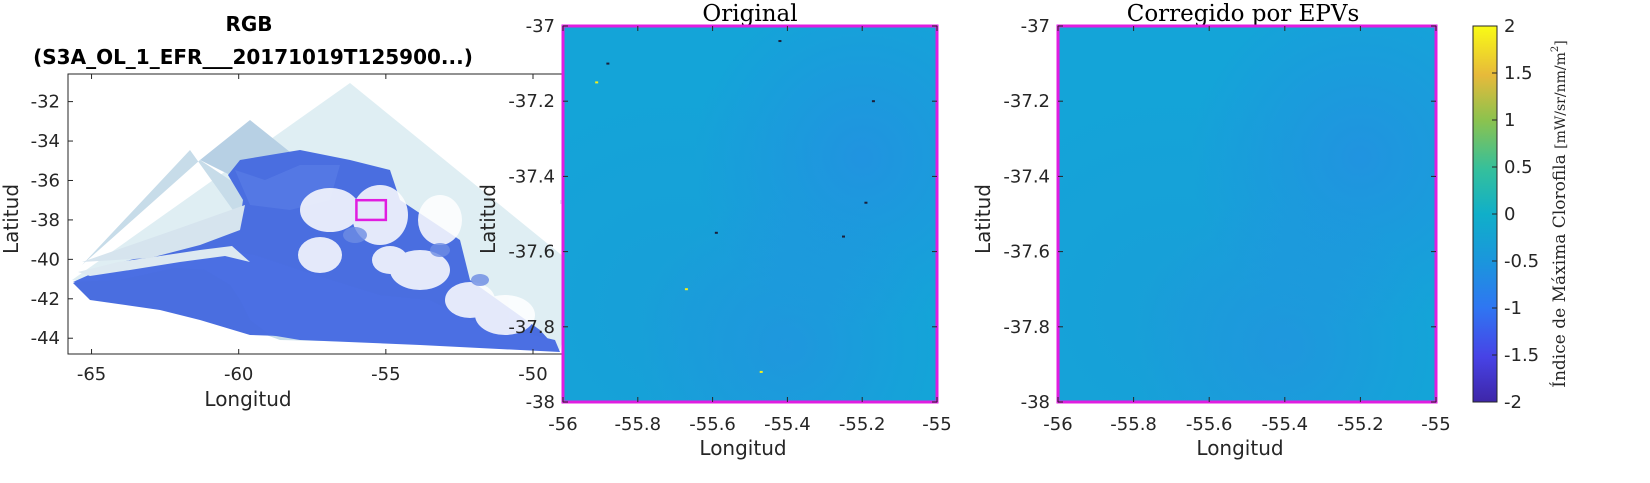 The image size is (1650, 483). What do you see at coordinates (1209, 424) in the screenshot?
I see `corrected-x-tick-label: -55.6` at bounding box center [1209, 424].